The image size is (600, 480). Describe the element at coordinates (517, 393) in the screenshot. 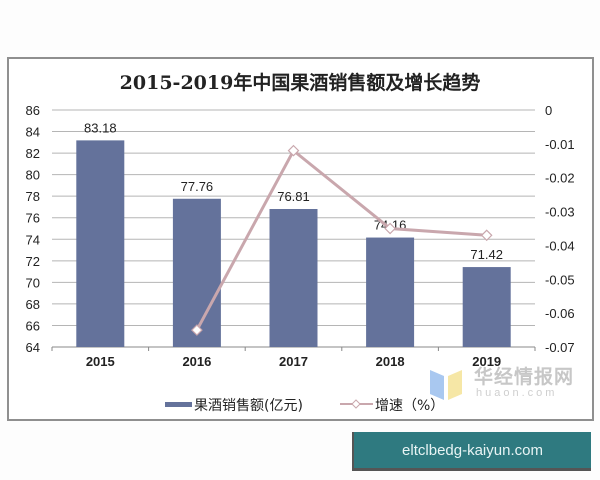

I see `watermark-en: huaon.com` at that location.